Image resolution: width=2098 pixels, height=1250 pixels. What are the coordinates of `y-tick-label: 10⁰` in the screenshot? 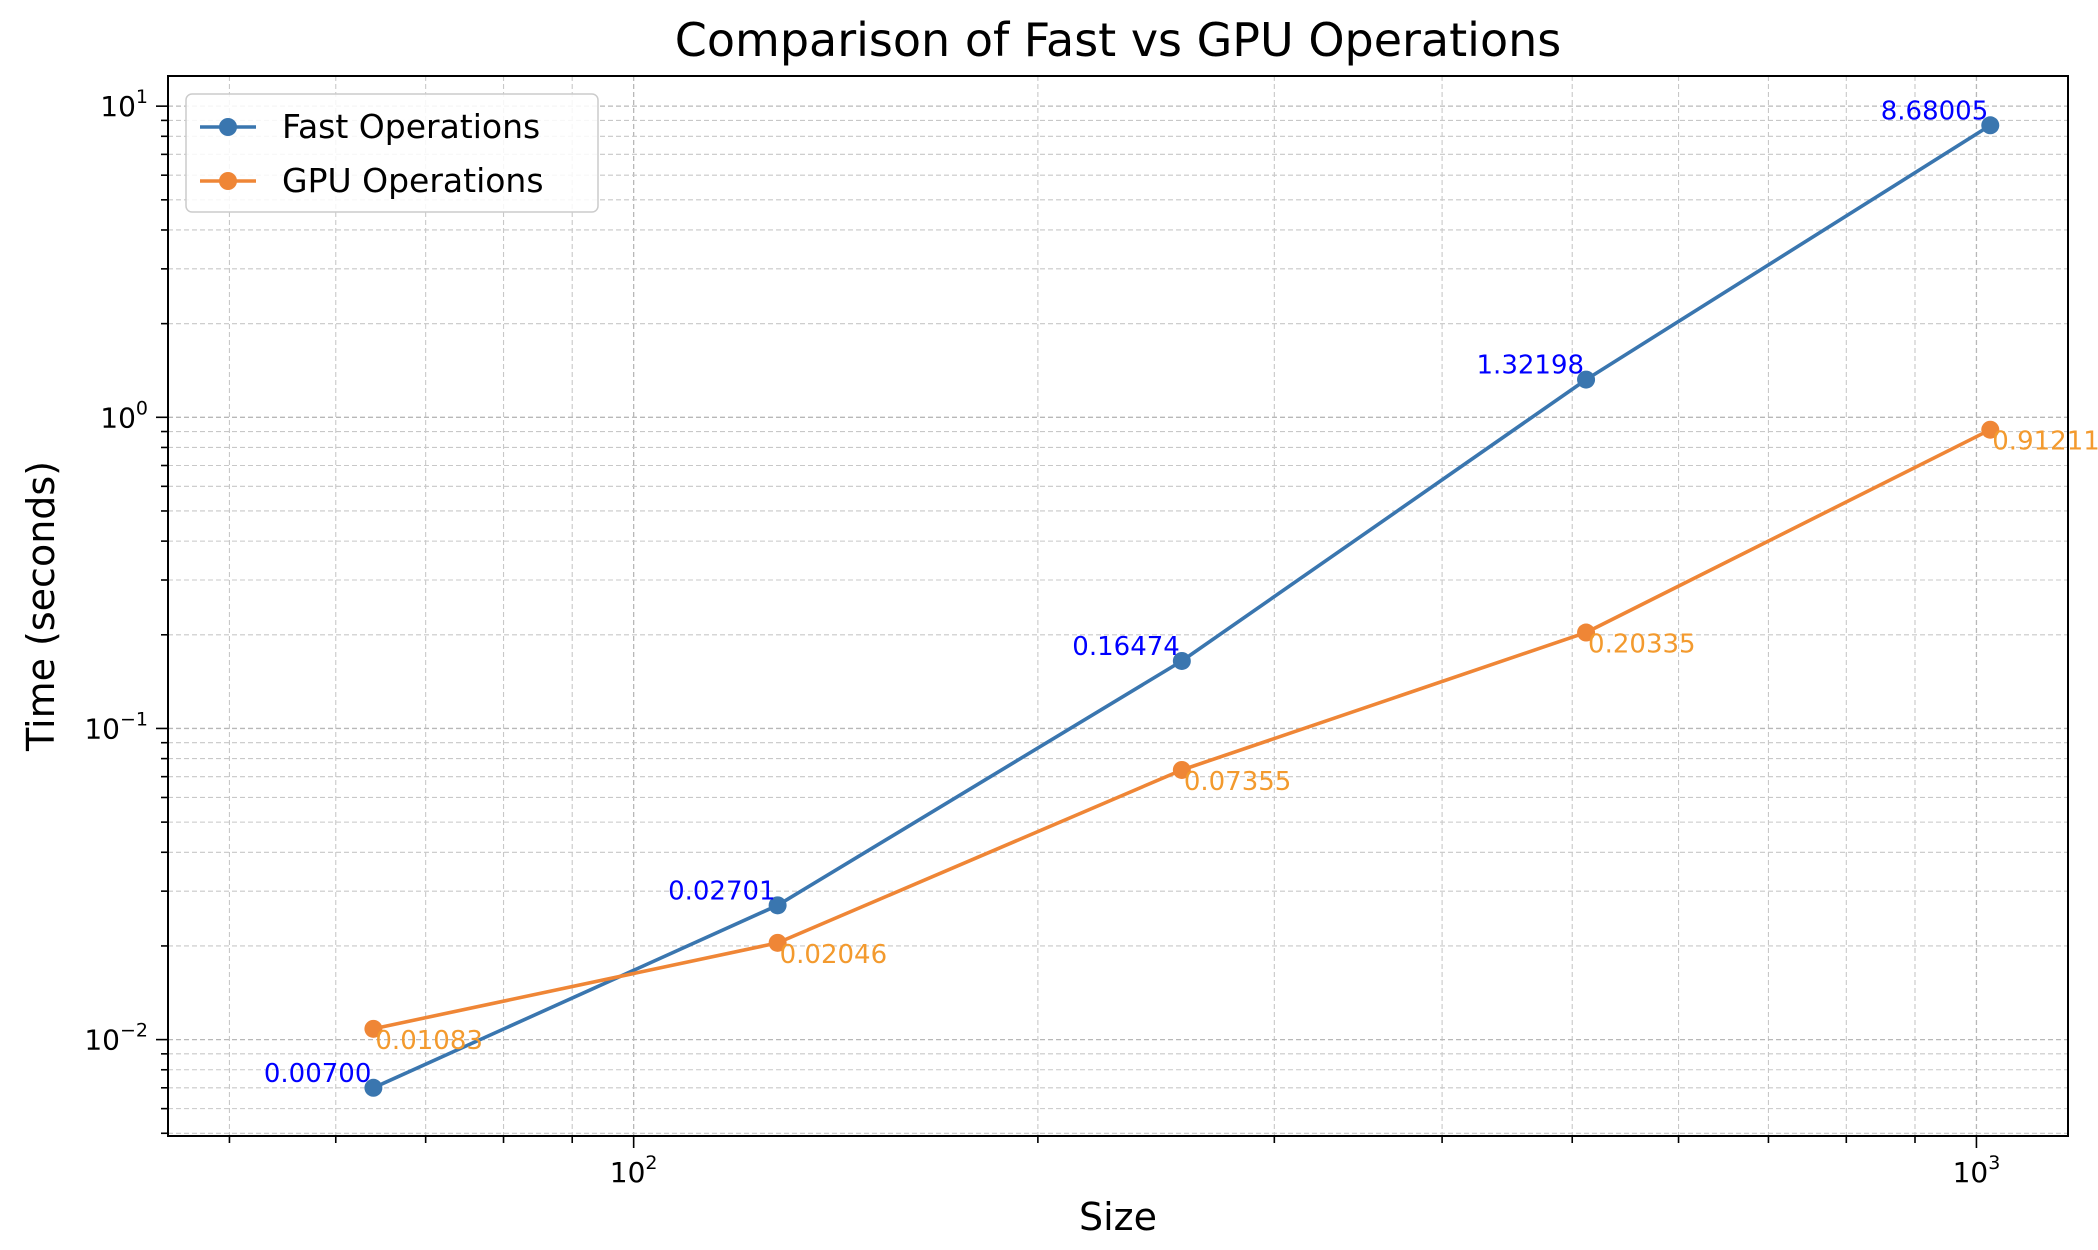 It's located at (124, 415).